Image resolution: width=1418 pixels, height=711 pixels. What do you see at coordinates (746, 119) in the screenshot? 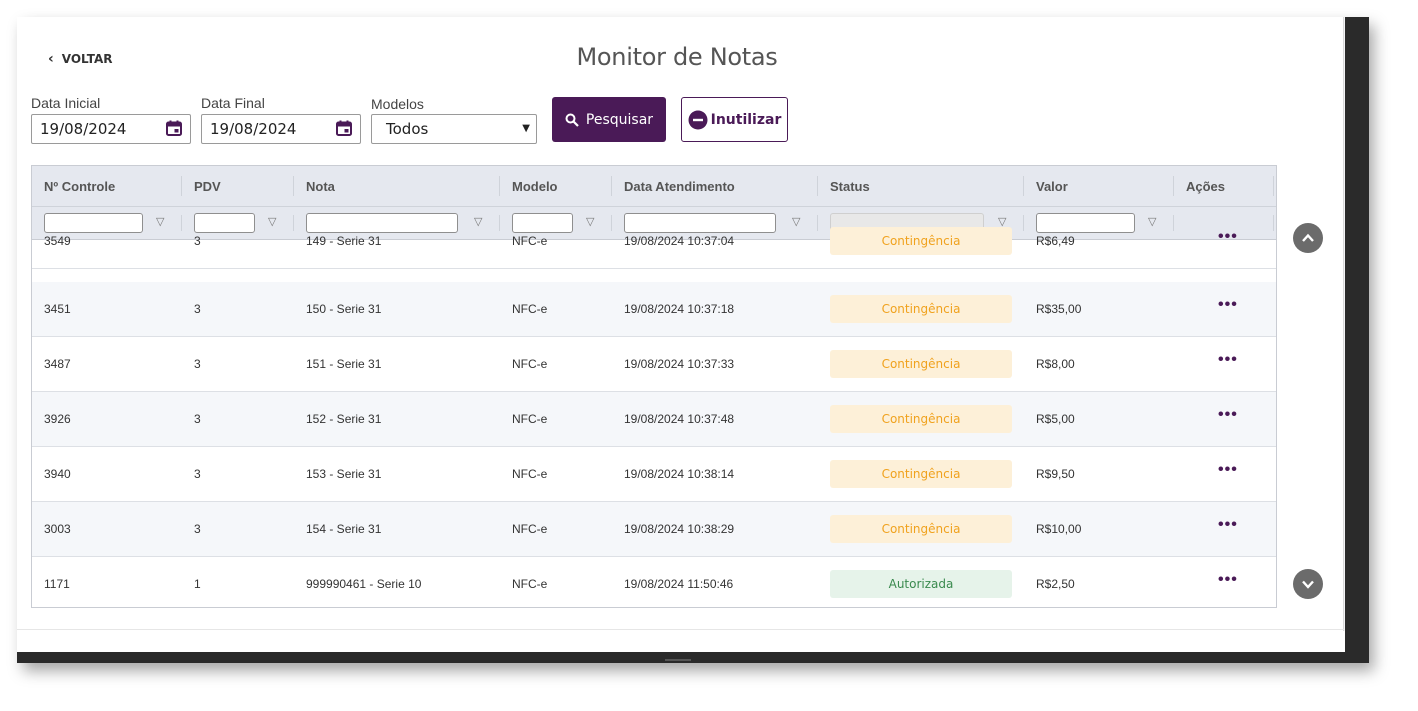
I see `inutilizar-label: Inutilizar` at bounding box center [746, 119].